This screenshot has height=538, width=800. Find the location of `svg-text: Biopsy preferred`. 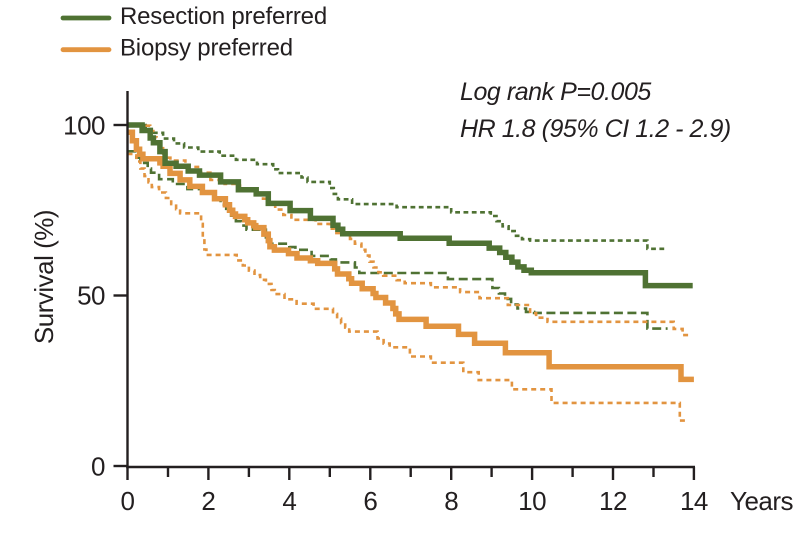

svg-text: Biopsy preferred is located at coordinates (206, 47).